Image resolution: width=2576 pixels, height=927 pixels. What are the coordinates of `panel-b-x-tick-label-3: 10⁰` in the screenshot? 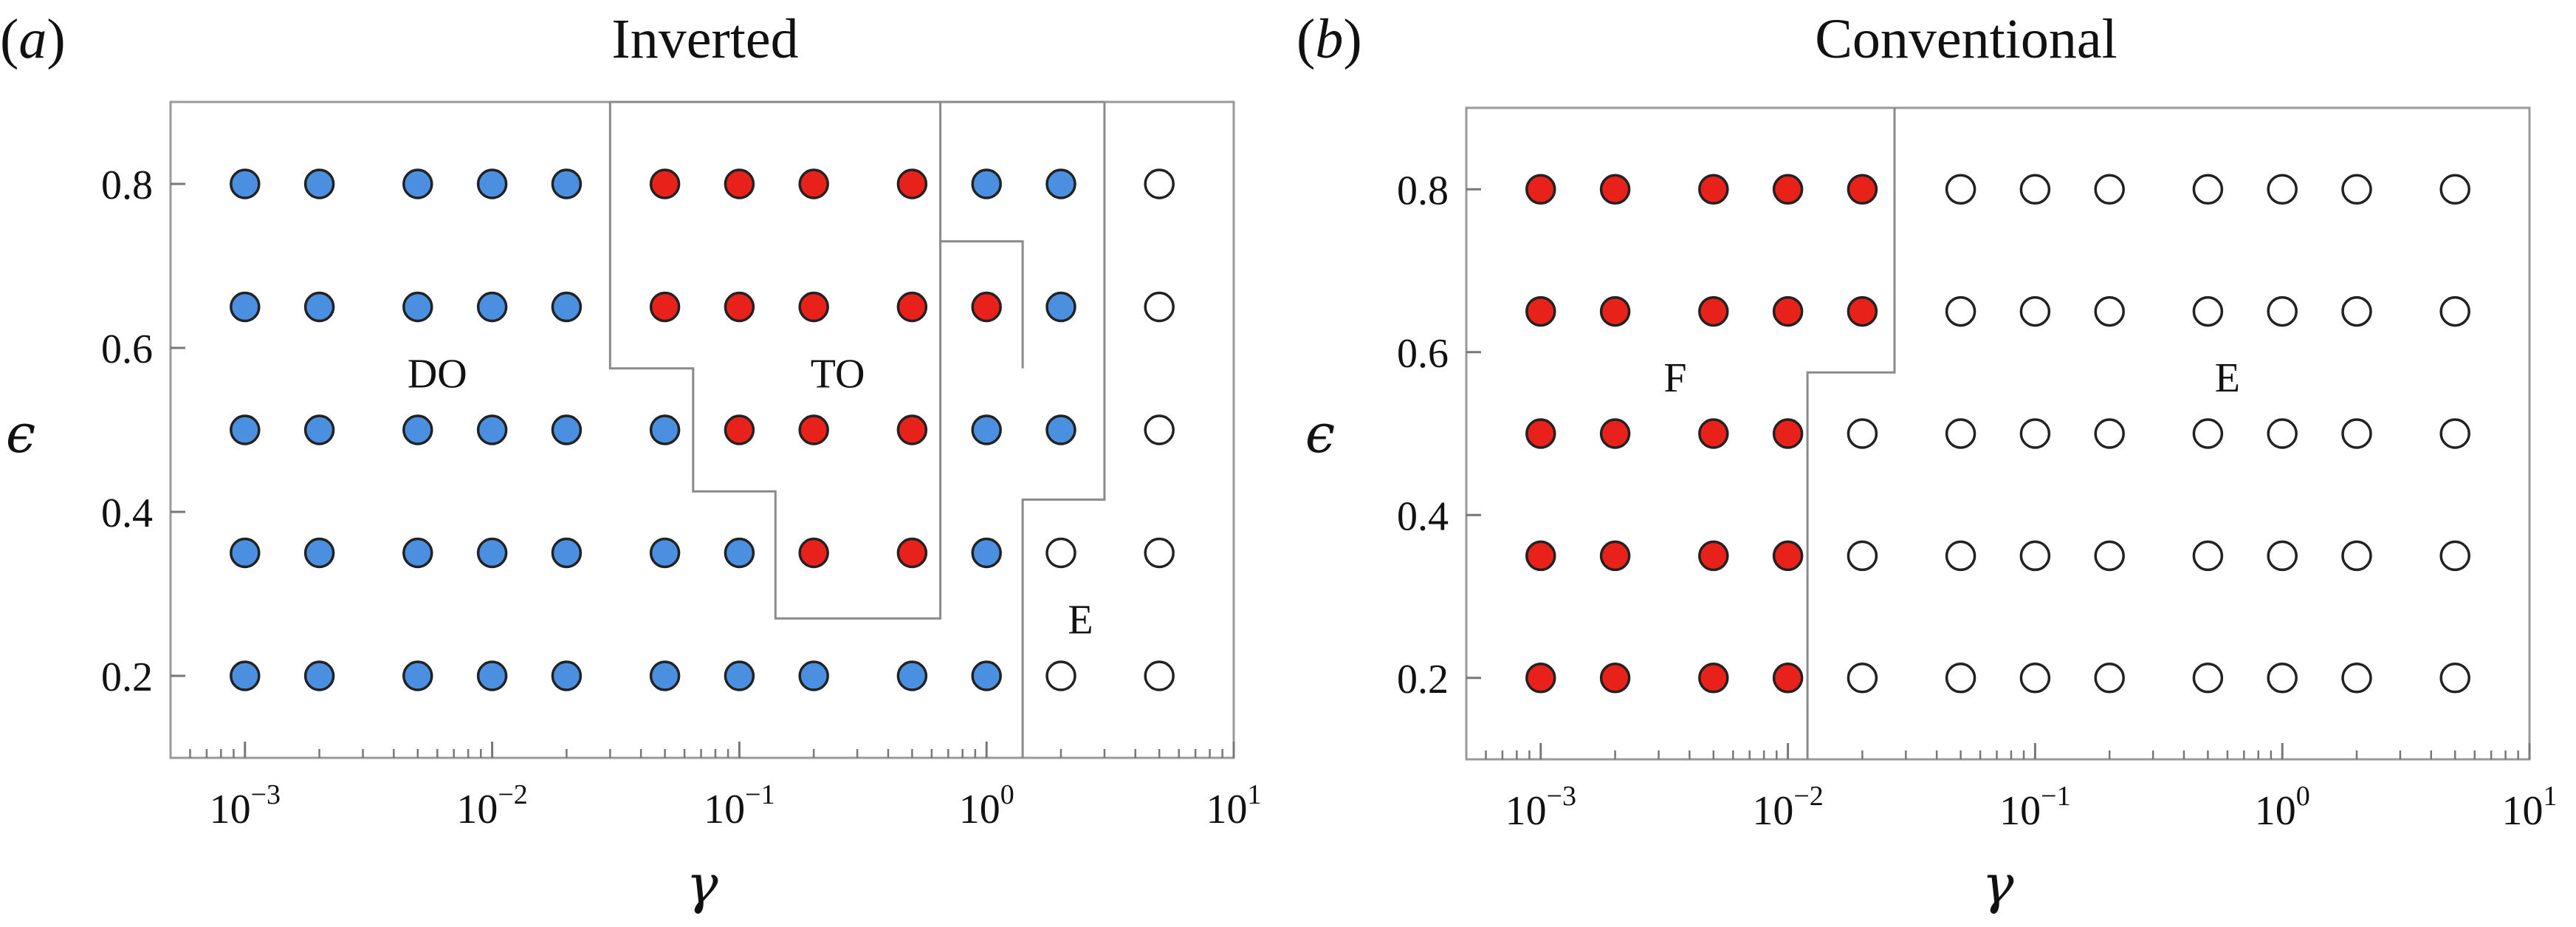 It's located at (2282, 807).